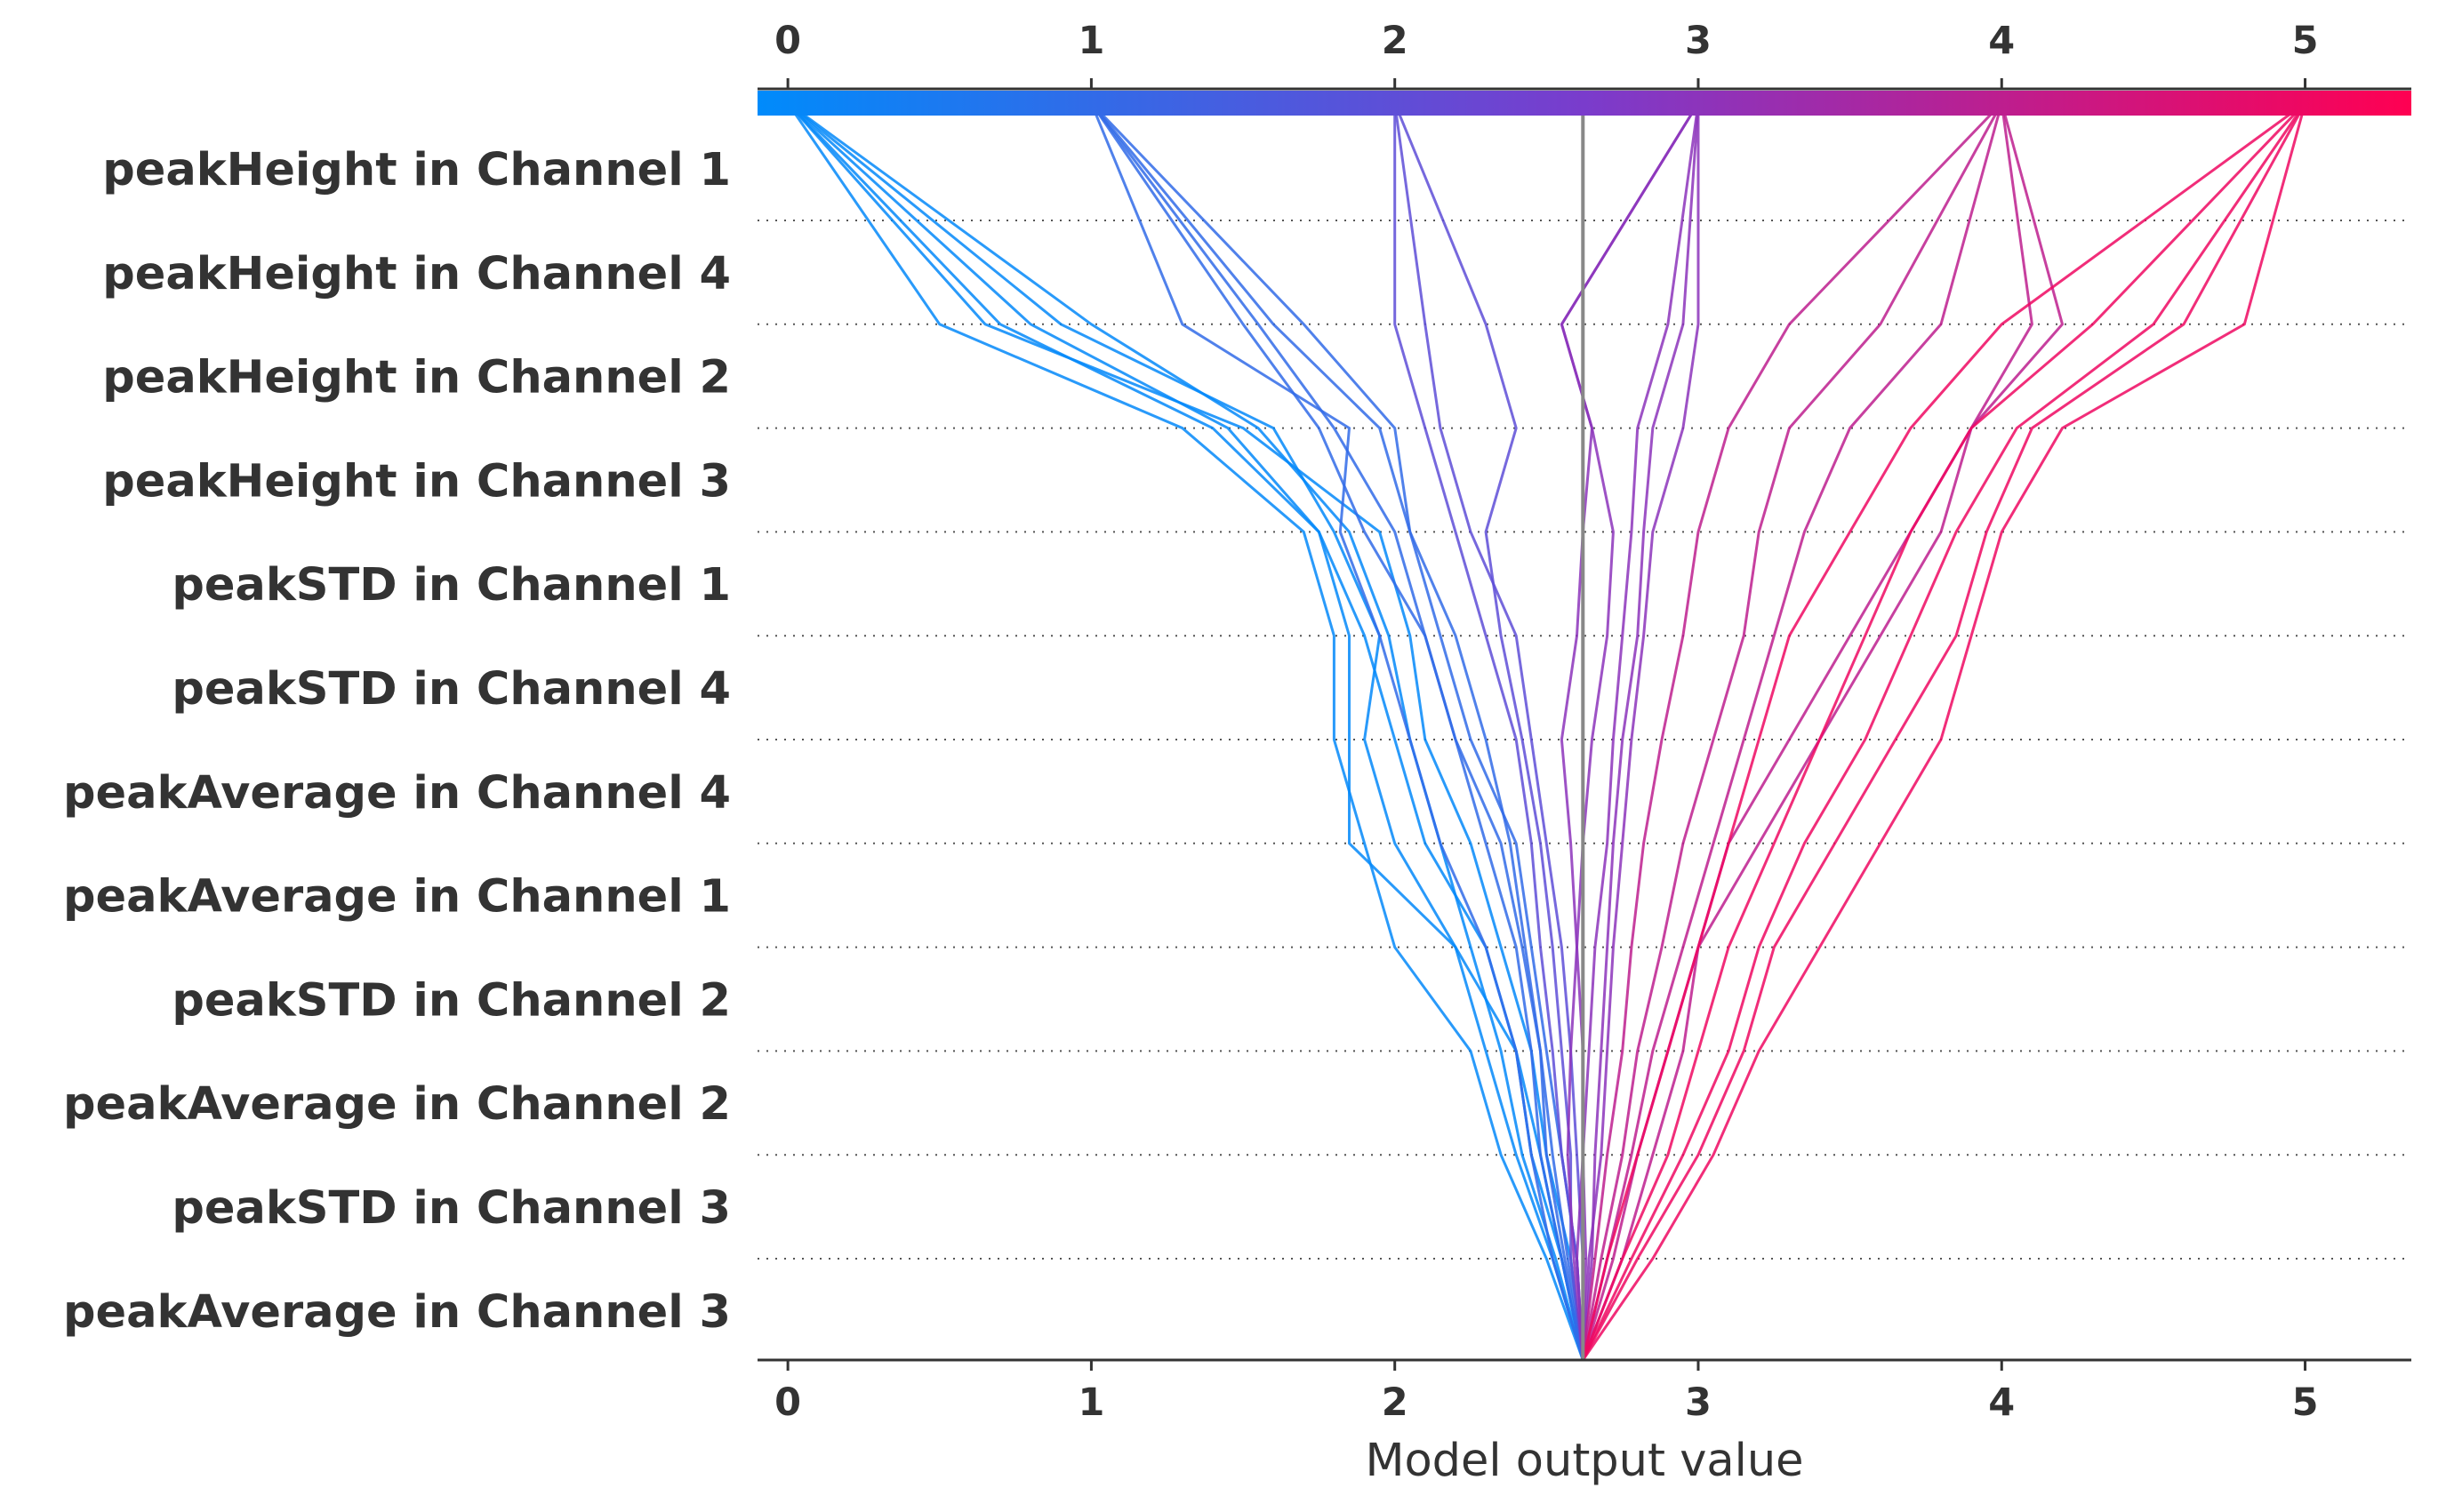 This screenshot has height=1512, width=2438. Describe the element at coordinates (416, 481) in the screenshot. I see `feature-label: peakHeight in Channel 3` at that location.